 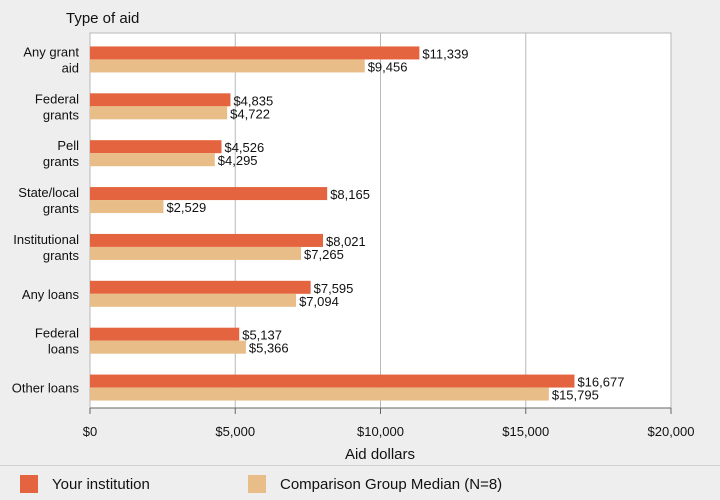 I want to click on category-label-line: Other loans, so click(x=46, y=388).